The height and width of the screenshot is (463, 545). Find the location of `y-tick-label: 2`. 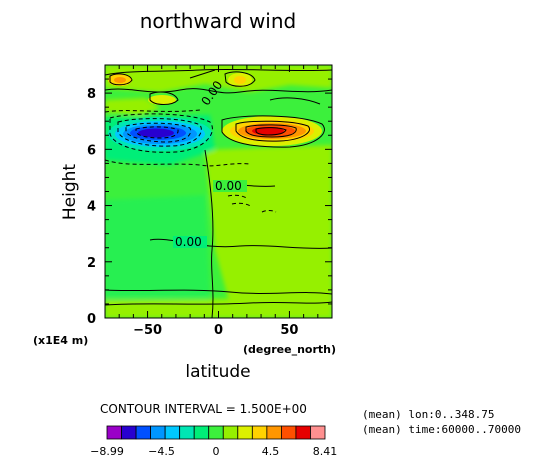

y-tick-label: 2 is located at coordinates (91, 263).